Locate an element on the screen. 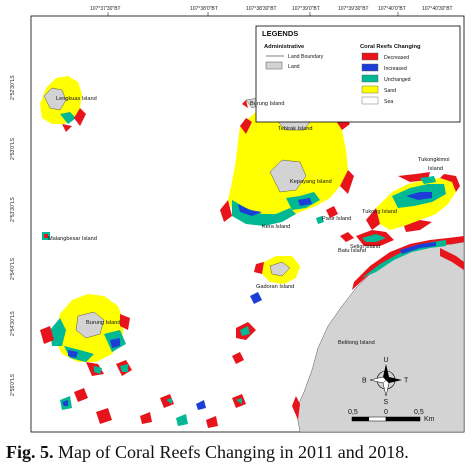 The height and width of the screenshot is (466, 474). top-tick-2: 107°38'0"BT is located at coordinates (204, 9).